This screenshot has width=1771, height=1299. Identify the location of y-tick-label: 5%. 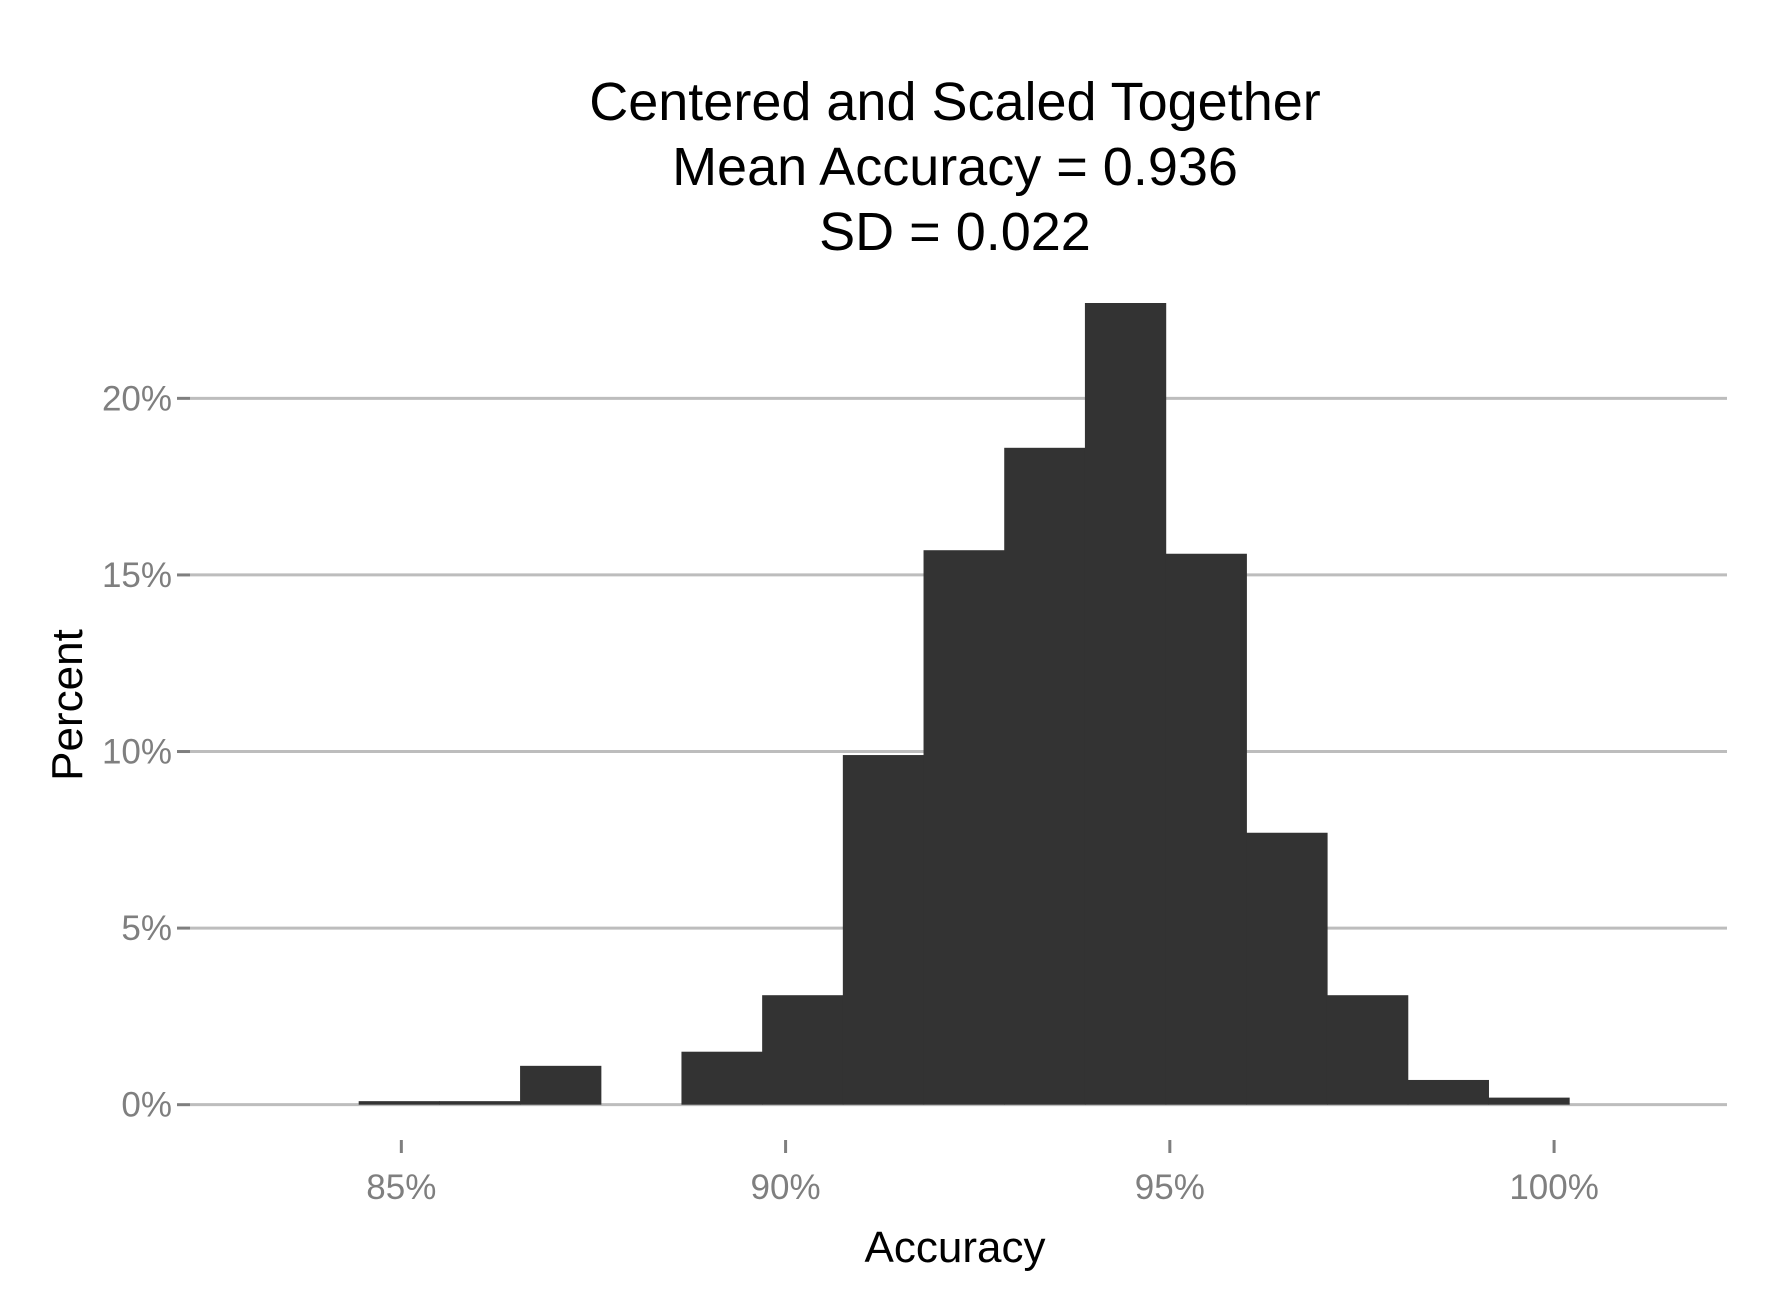
(146, 928).